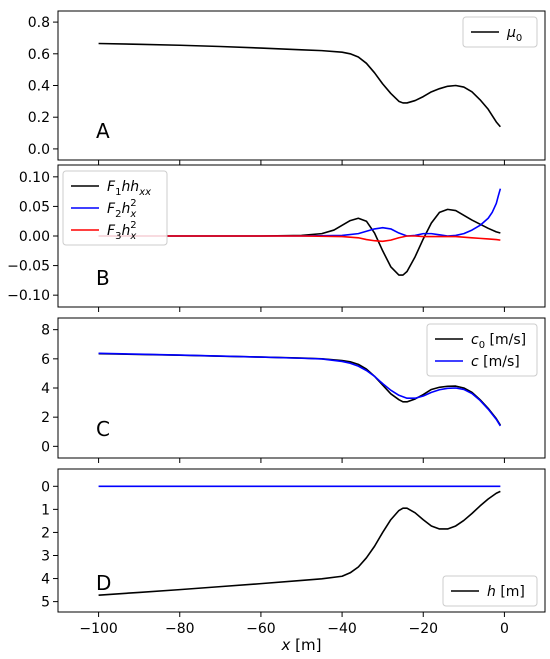  What do you see at coordinates (45, 331) in the screenshot?
I see `y-tick-label: 8` at bounding box center [45, 331].